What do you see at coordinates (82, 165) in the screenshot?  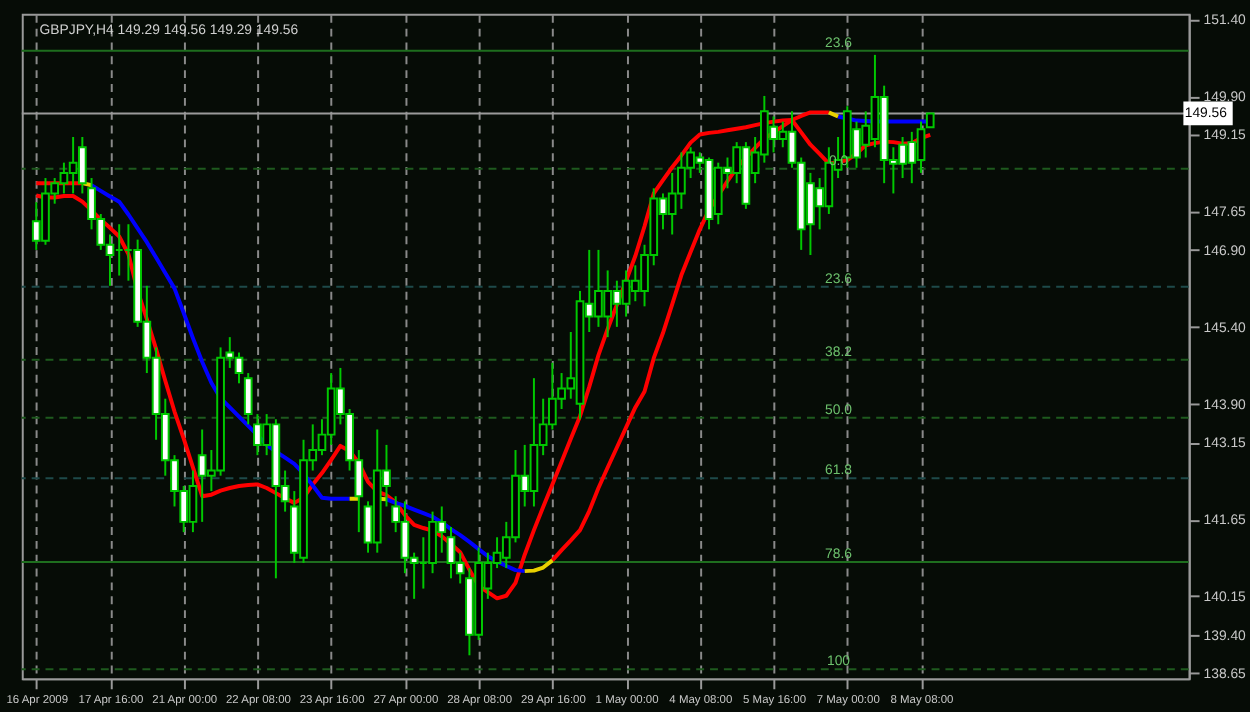 I see `candlestick` at bounding box center [82, 165].